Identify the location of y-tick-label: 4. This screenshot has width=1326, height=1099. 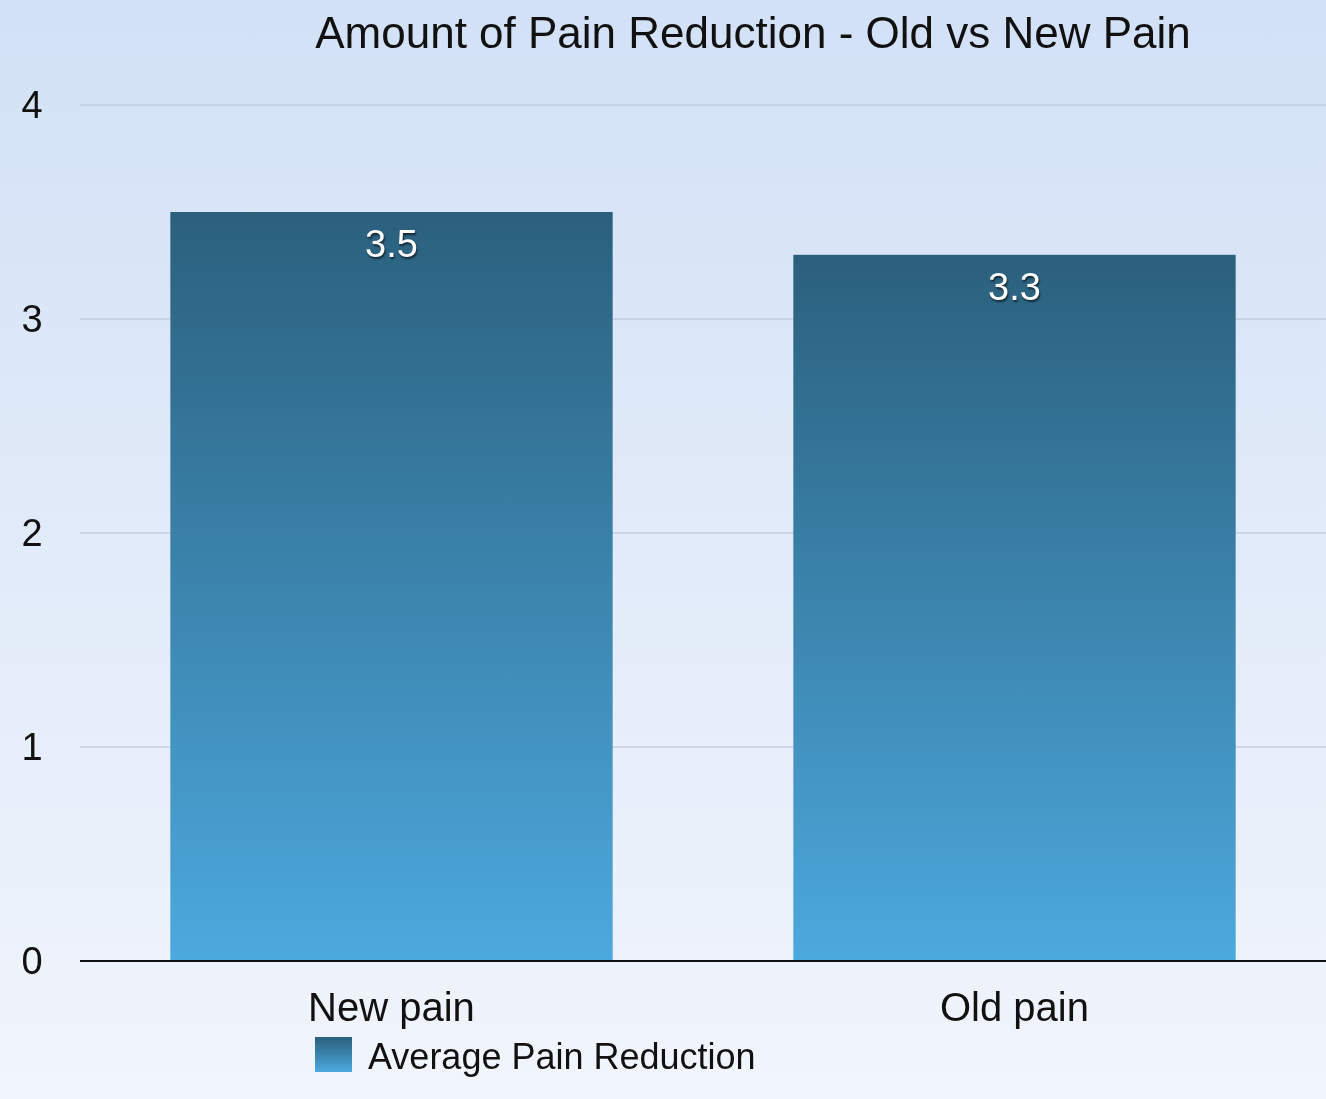
(32, 105).